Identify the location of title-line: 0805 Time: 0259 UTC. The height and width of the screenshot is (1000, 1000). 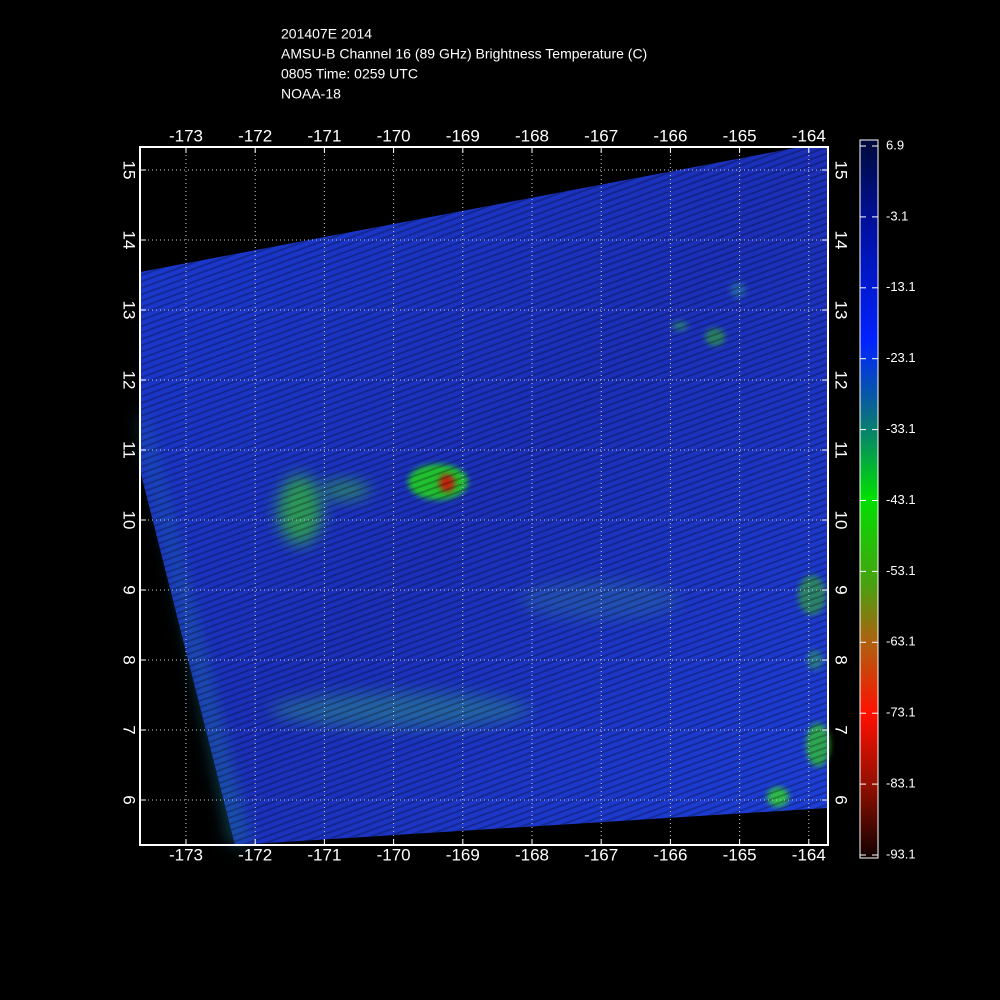
(349, 74).